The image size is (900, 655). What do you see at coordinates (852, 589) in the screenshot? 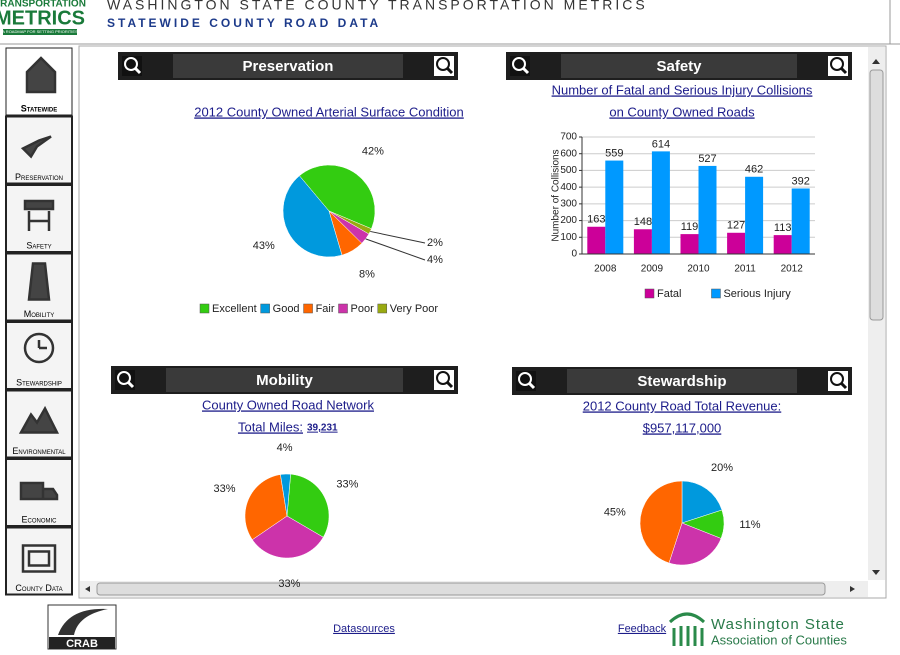
I see `h-scroll-right` at bounding box center [852, 589].